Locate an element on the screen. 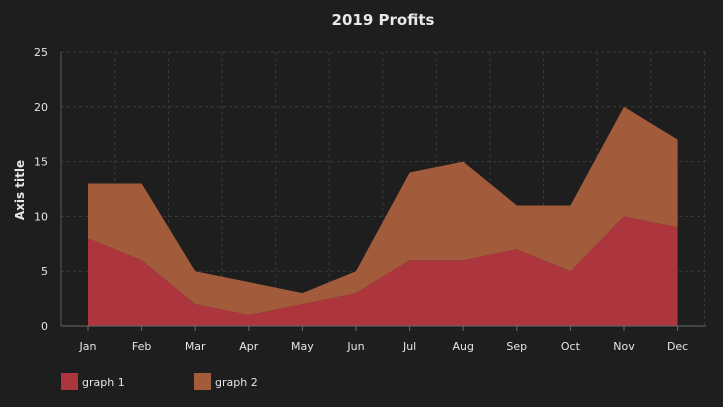 This screenshot has height=407, width=723. x-tick-label: Mar is located at coordinates (195, 346).